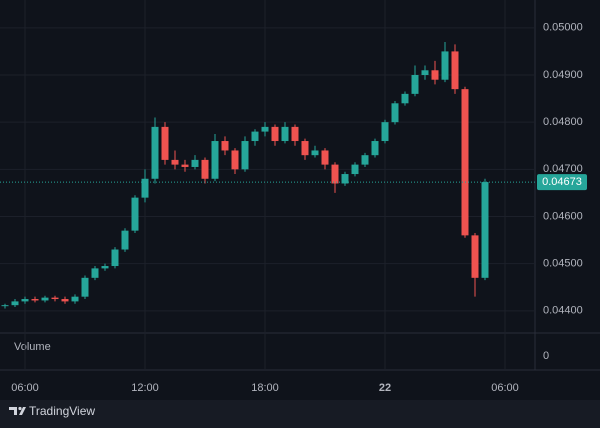 The width and height of the screenshot is (600, 428). Describe the element at coordinates (563, 28) in the screenshot. I see `y-tick-label: 0.05000` at that location.